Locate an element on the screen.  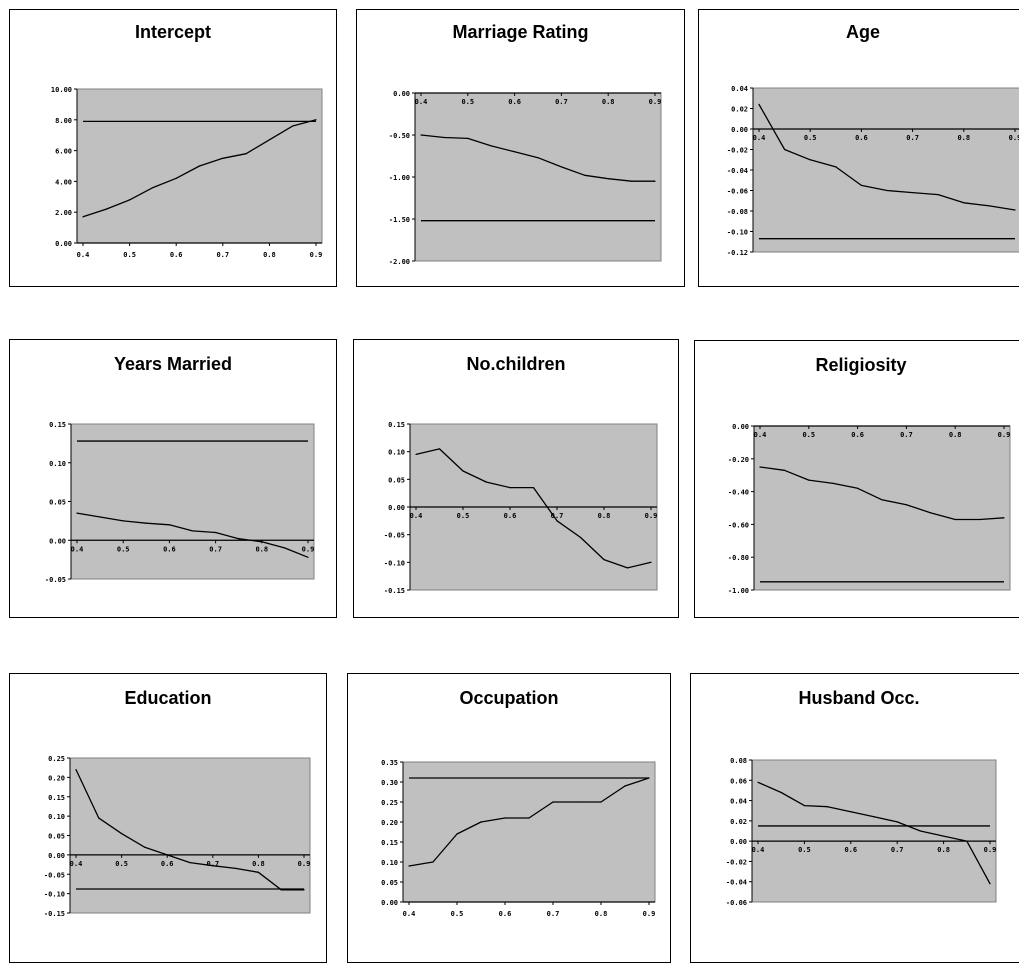
y-tick-label: 0.25 is located at coordinates (389, 803).